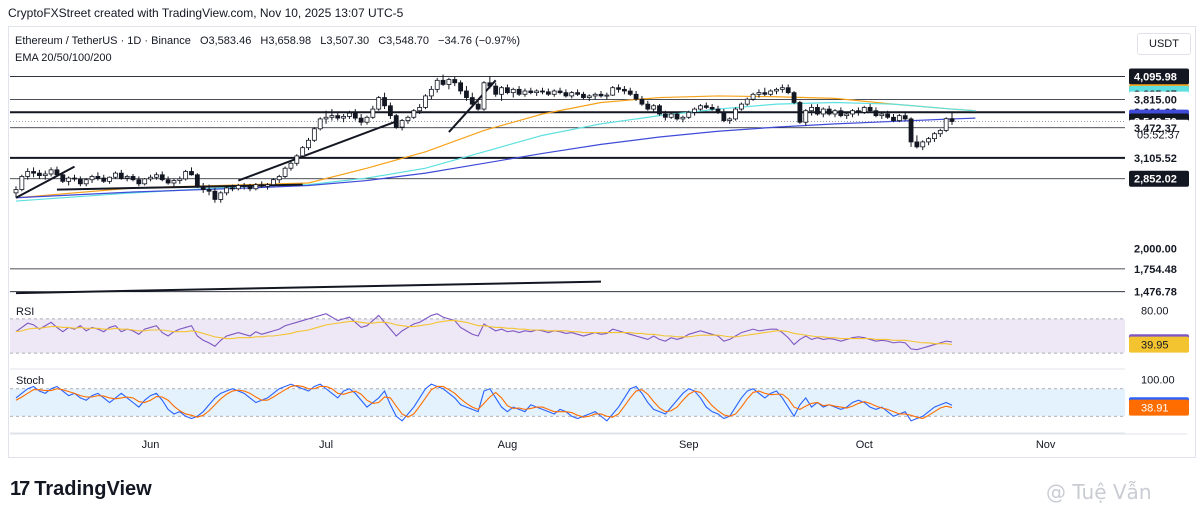 The image size is (1204, 516). I want to click on stoch-series-signal, so click(484, 402).